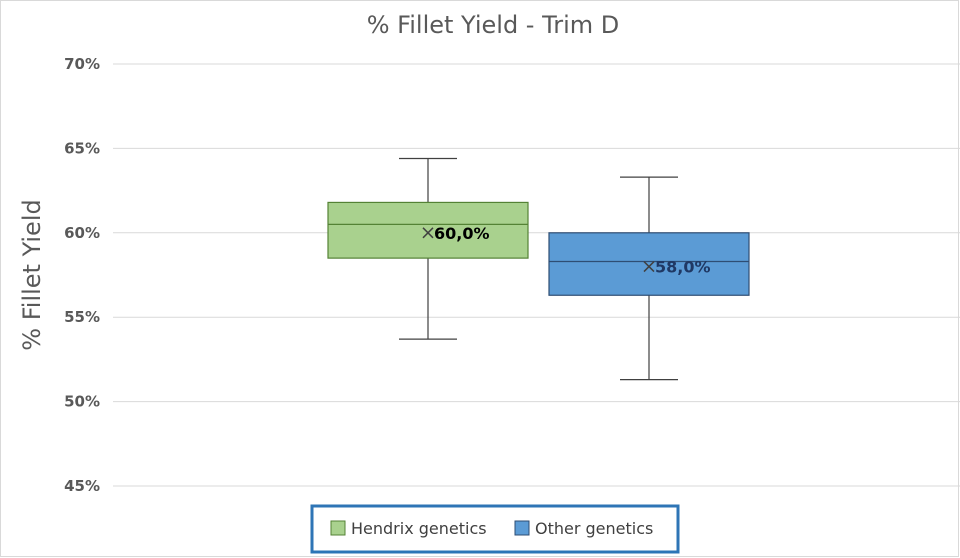 The width and height of the screenshot is (960, 558). I want to click on legend: Hendrix genetics Other genetics, so click(495, 529).